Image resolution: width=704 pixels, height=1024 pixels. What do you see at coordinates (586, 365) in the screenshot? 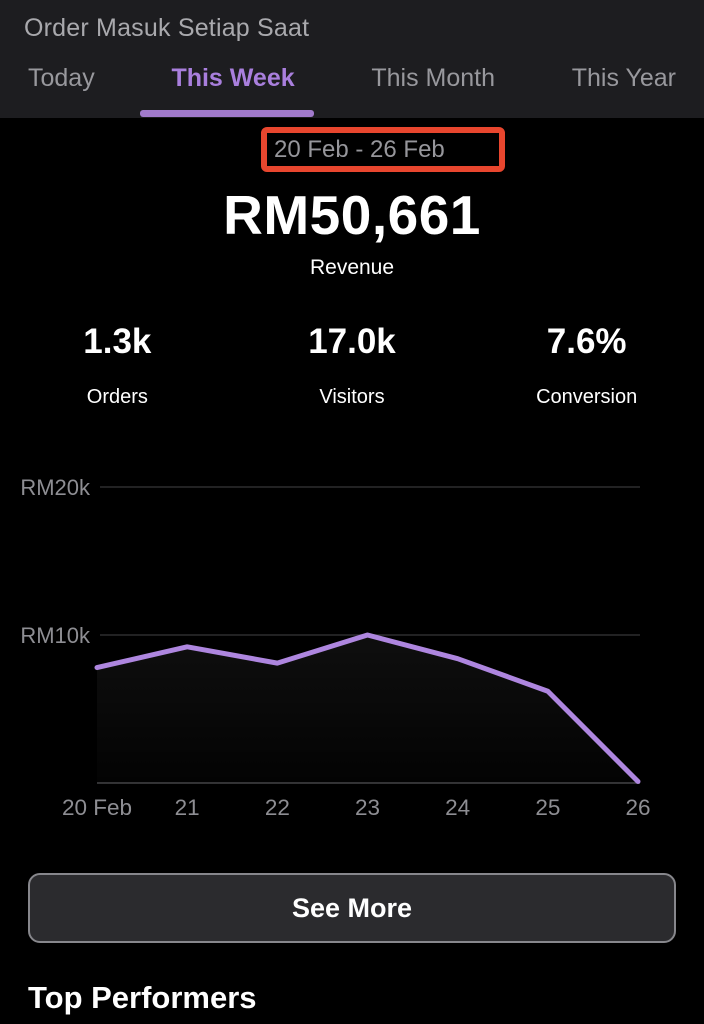
I see `stat-conversion: 7.6% Conversion` at bounding box center [586, 365].